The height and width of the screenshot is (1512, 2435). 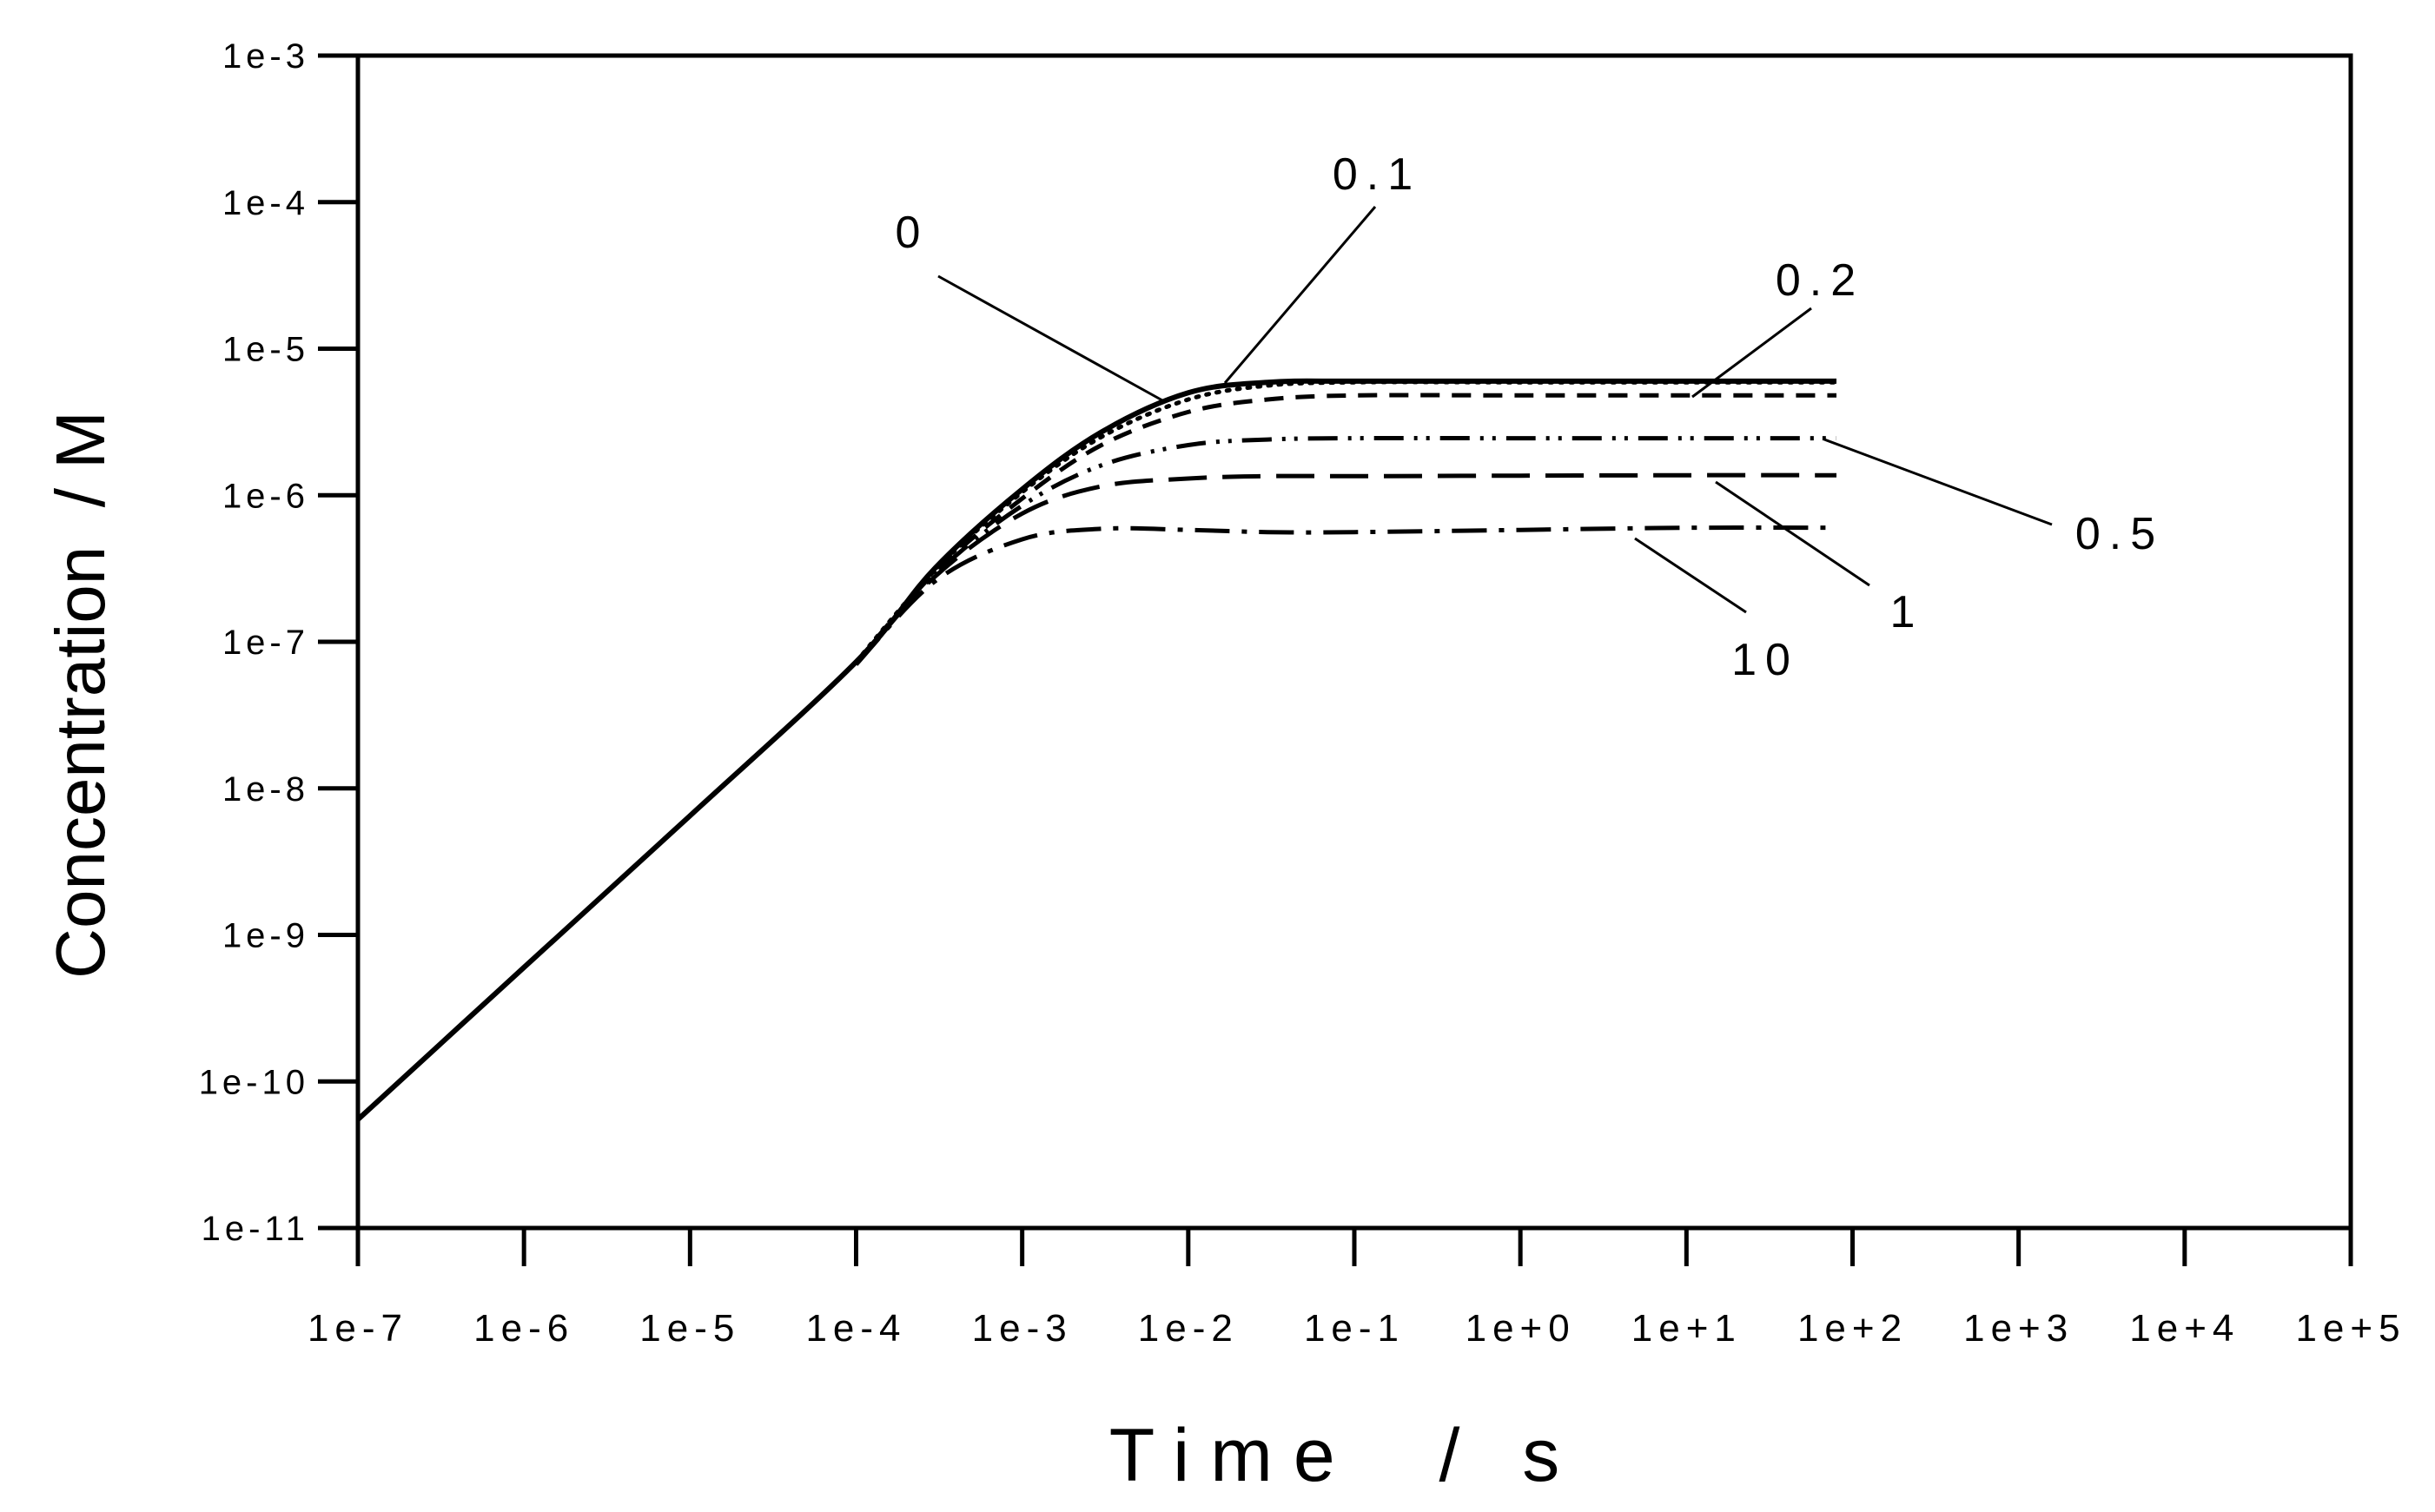 I want to click on y-axis: 1e-11 1e-10 1e-9 1e-8 1e-7 1e-6 1e-5 1e-4 1e-3, so click(x=278, y=642).